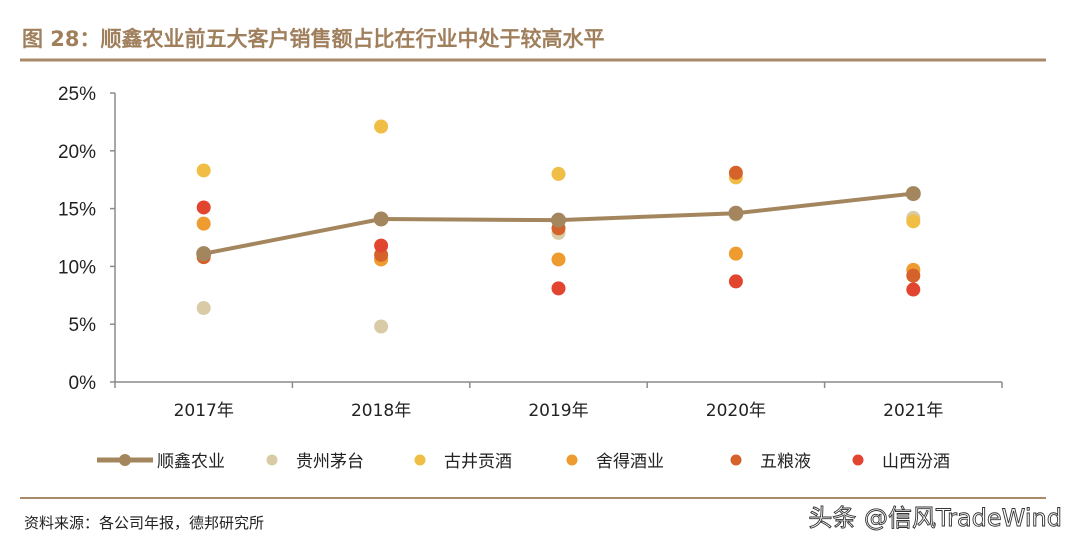  Describe the element at coordinates (191, 462) in the screenshot. I see `legend-label: 顺鑫农业` at that location.